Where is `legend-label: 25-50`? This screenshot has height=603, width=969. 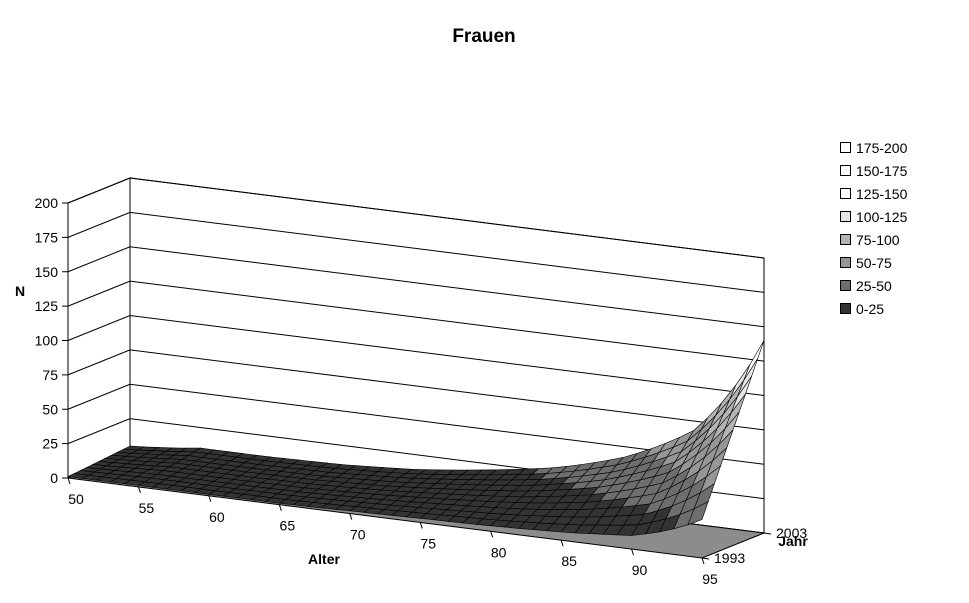 legend-label: 25-50 is located at coordinates (874, 285).